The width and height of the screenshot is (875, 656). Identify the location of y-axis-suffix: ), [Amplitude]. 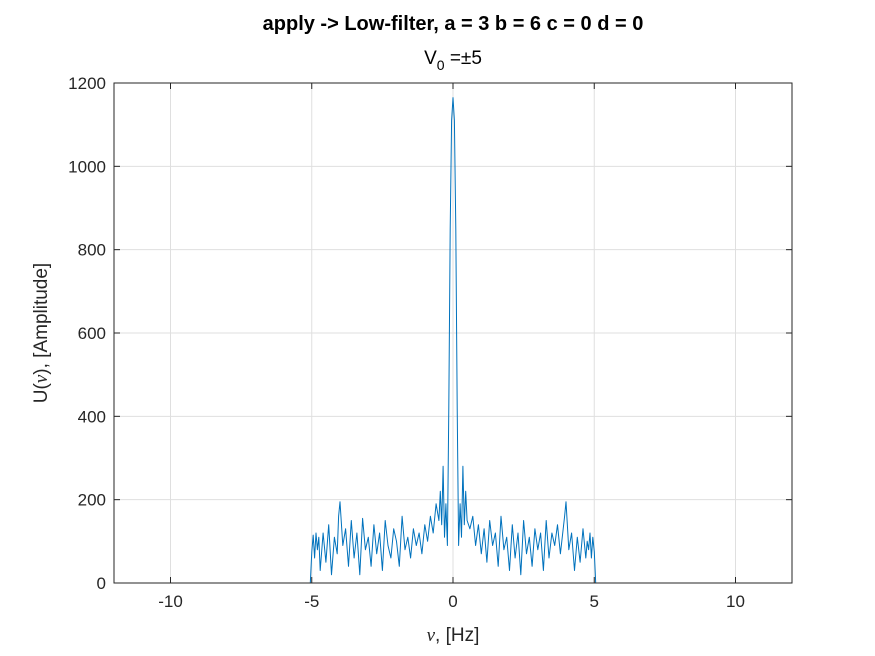
(41, 319).